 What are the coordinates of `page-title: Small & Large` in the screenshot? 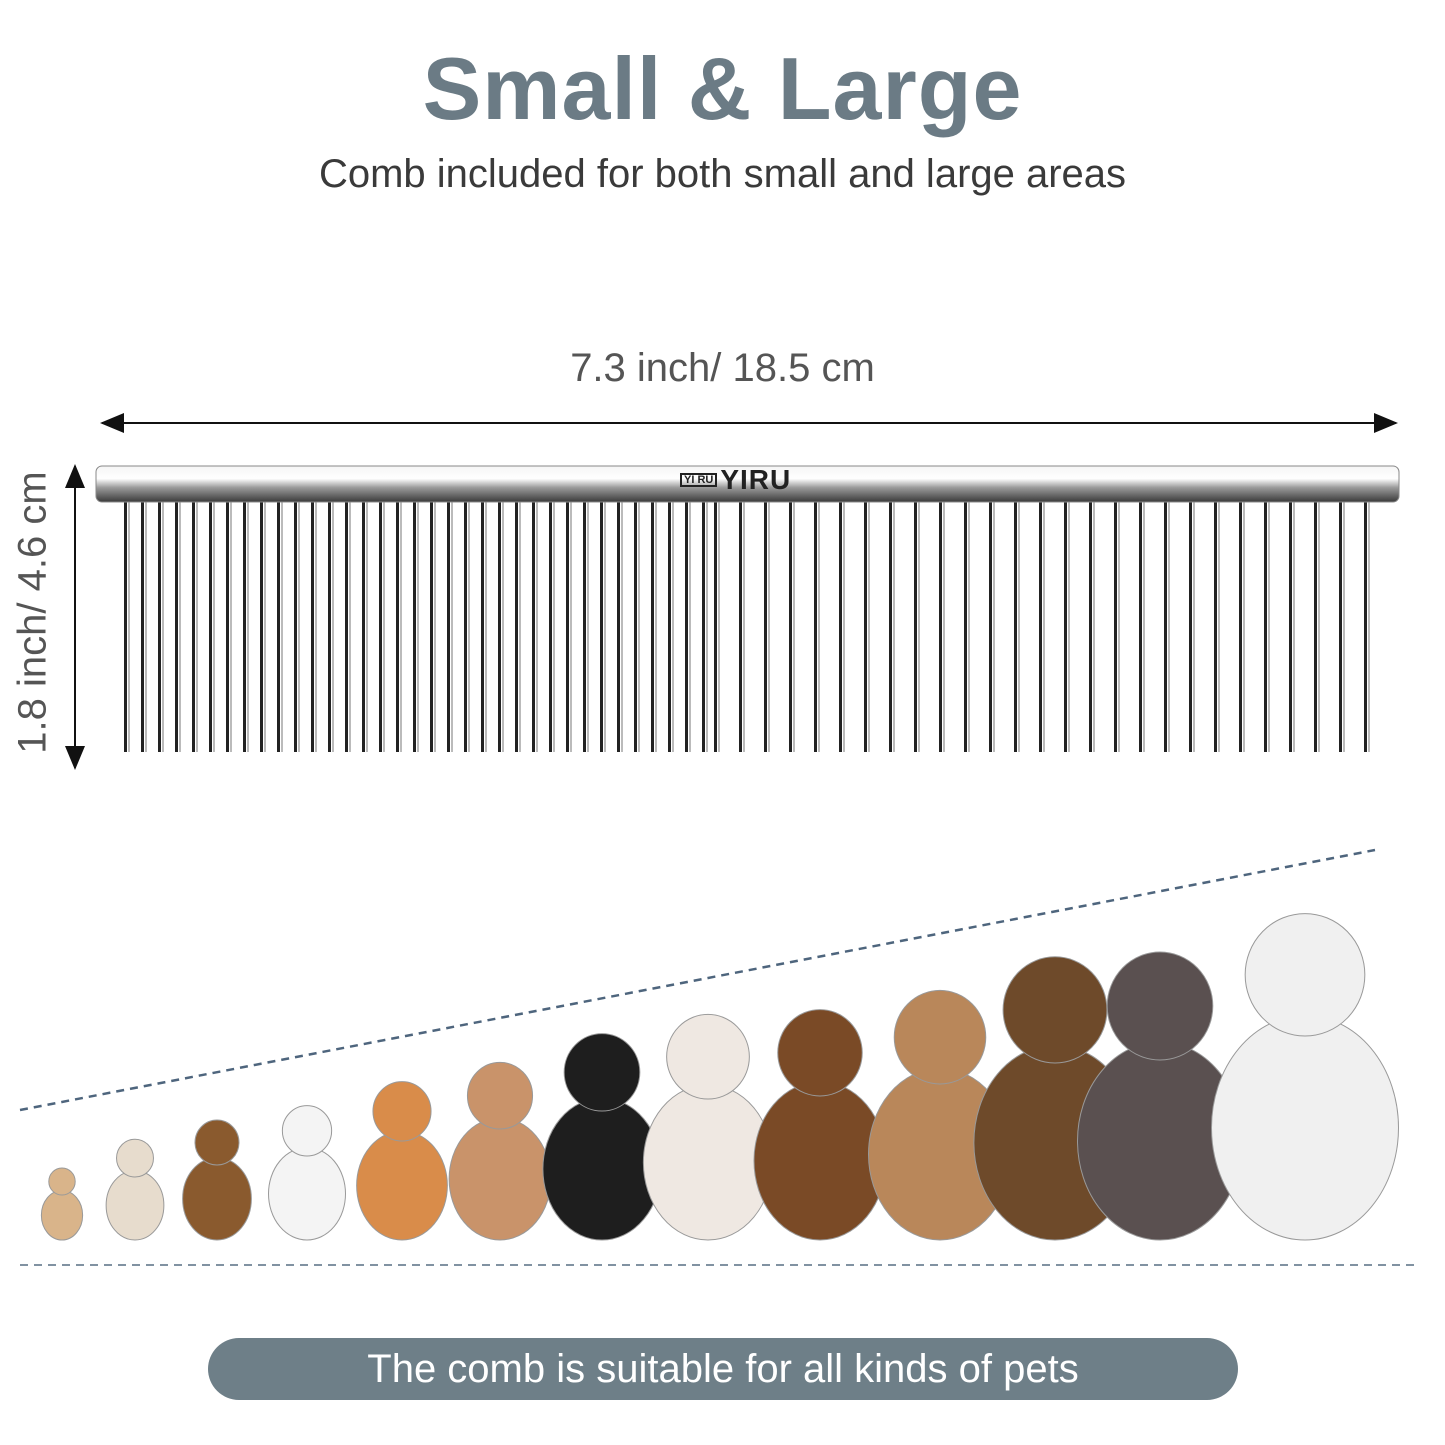 It's located at (722, 88).